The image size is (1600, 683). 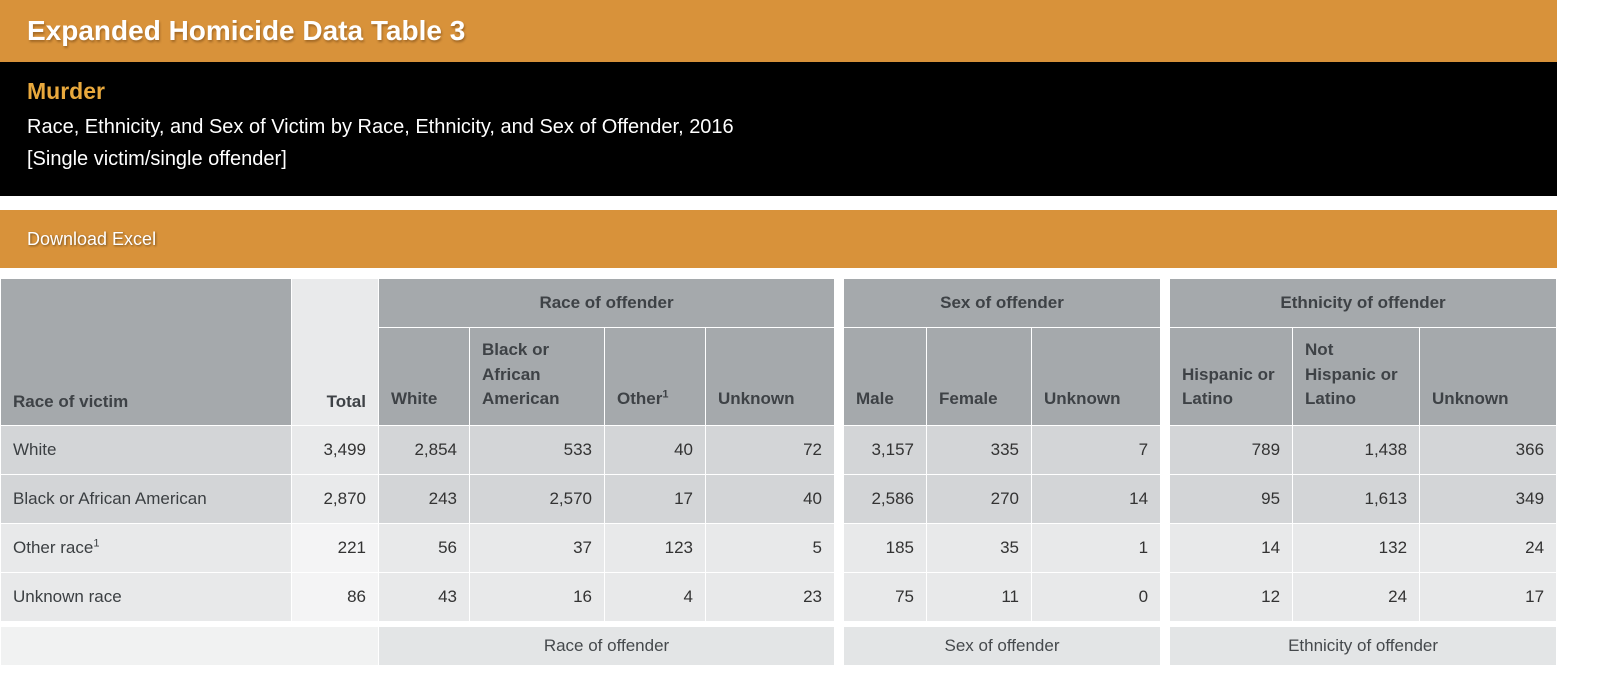 What do you see at coordinates (335, 352) in the screenshot?
I see `col-header-total: Total` at bounding box center [335, 352].